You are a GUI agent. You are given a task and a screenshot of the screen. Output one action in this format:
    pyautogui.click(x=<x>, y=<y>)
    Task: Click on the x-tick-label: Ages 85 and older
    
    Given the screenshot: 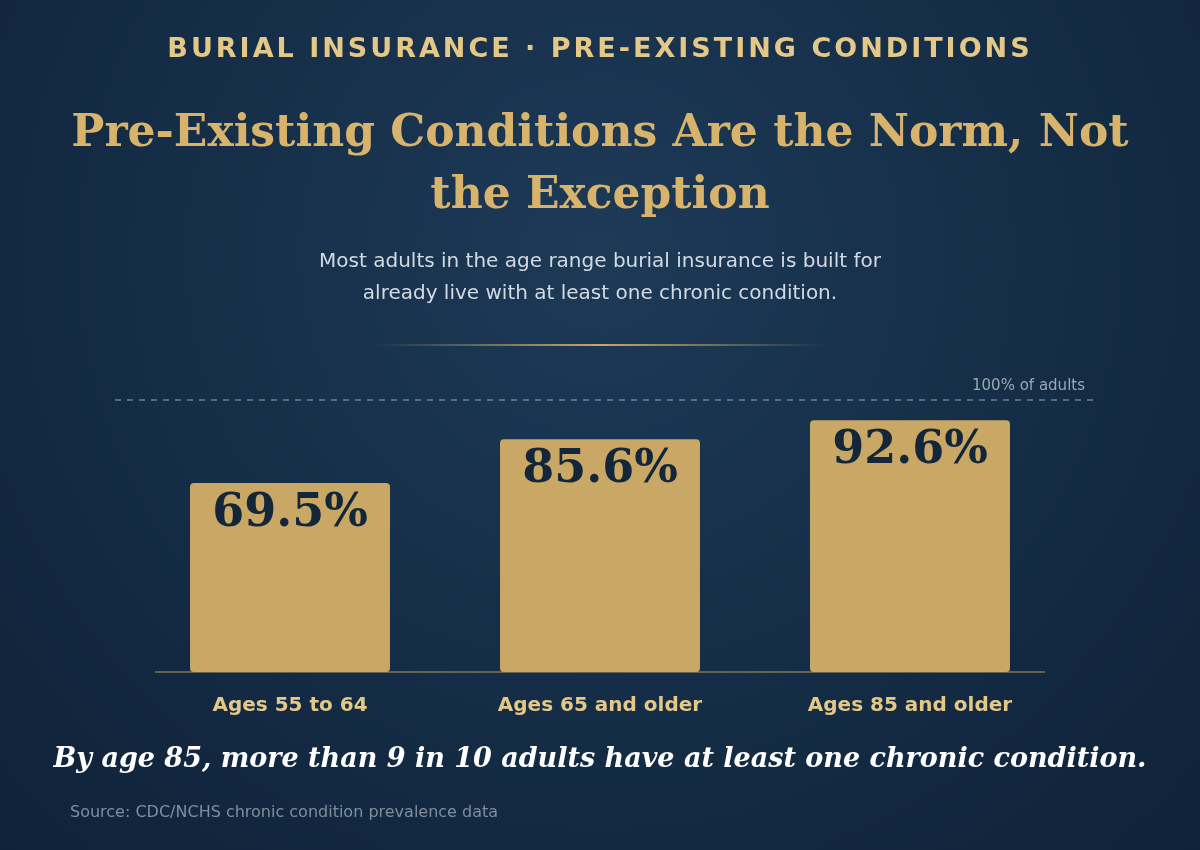 What is the action you would take?
    pyautogui.click(x=910, y=704)
    